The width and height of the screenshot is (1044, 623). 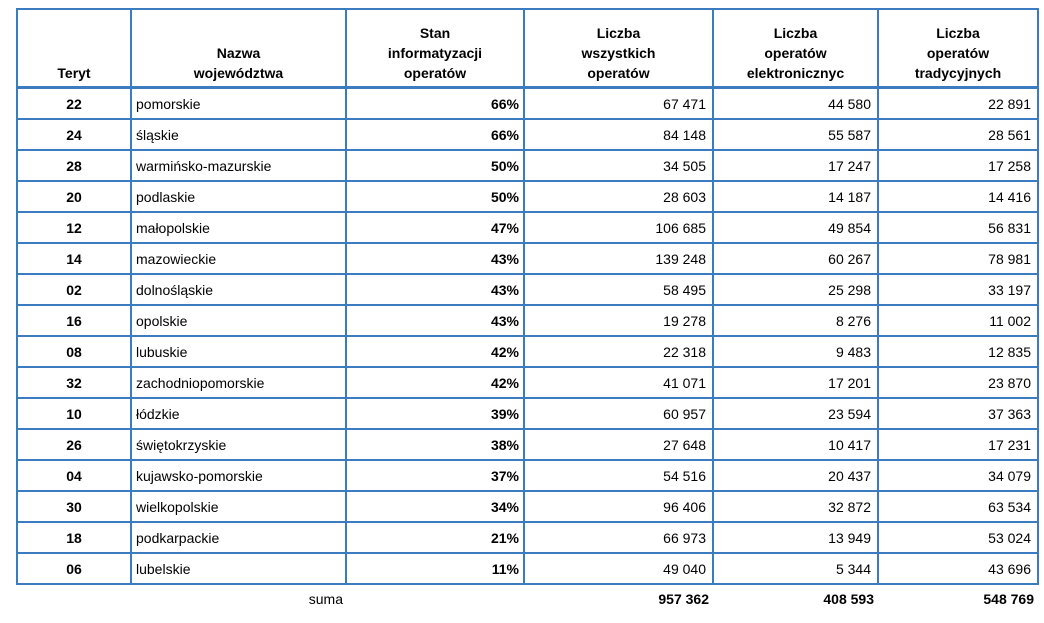 What do you see at coordinates (958, 165) in the screenshot?
I see `traditional-cell: 17 258` at bounding box center [958, 165].